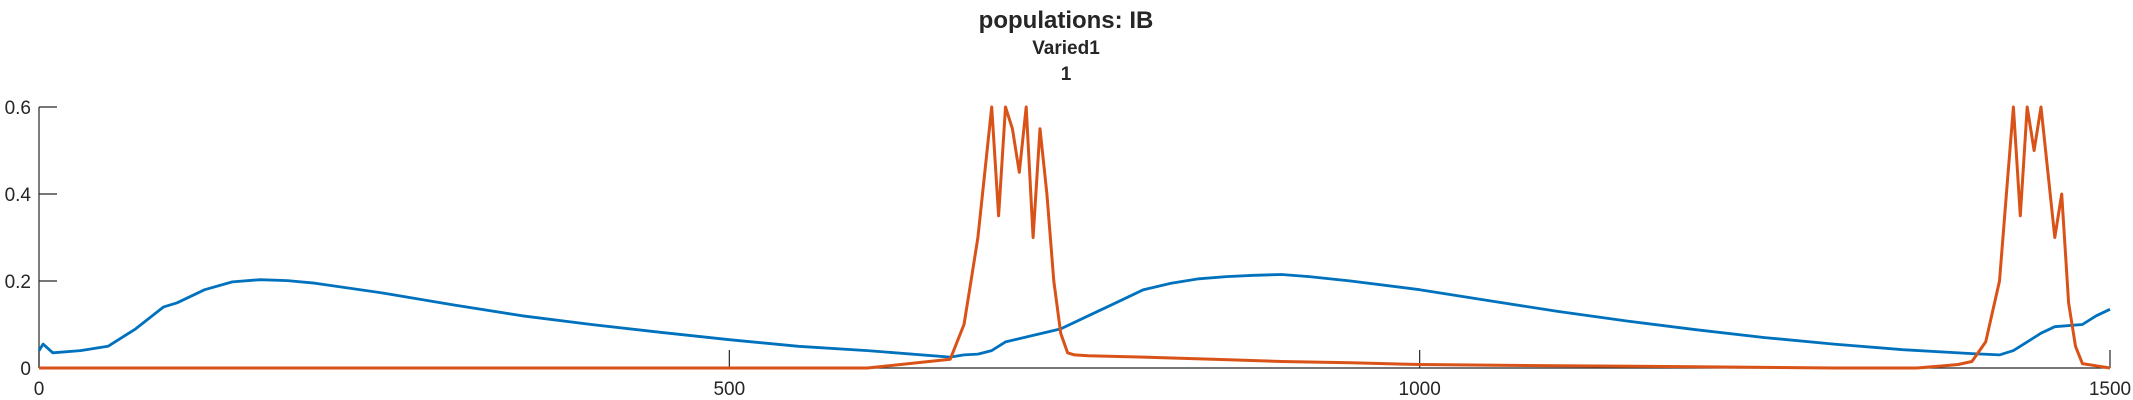 The image size is (2133, 400). I want to click on y-tick-label: 0.4, so click(18, 195).